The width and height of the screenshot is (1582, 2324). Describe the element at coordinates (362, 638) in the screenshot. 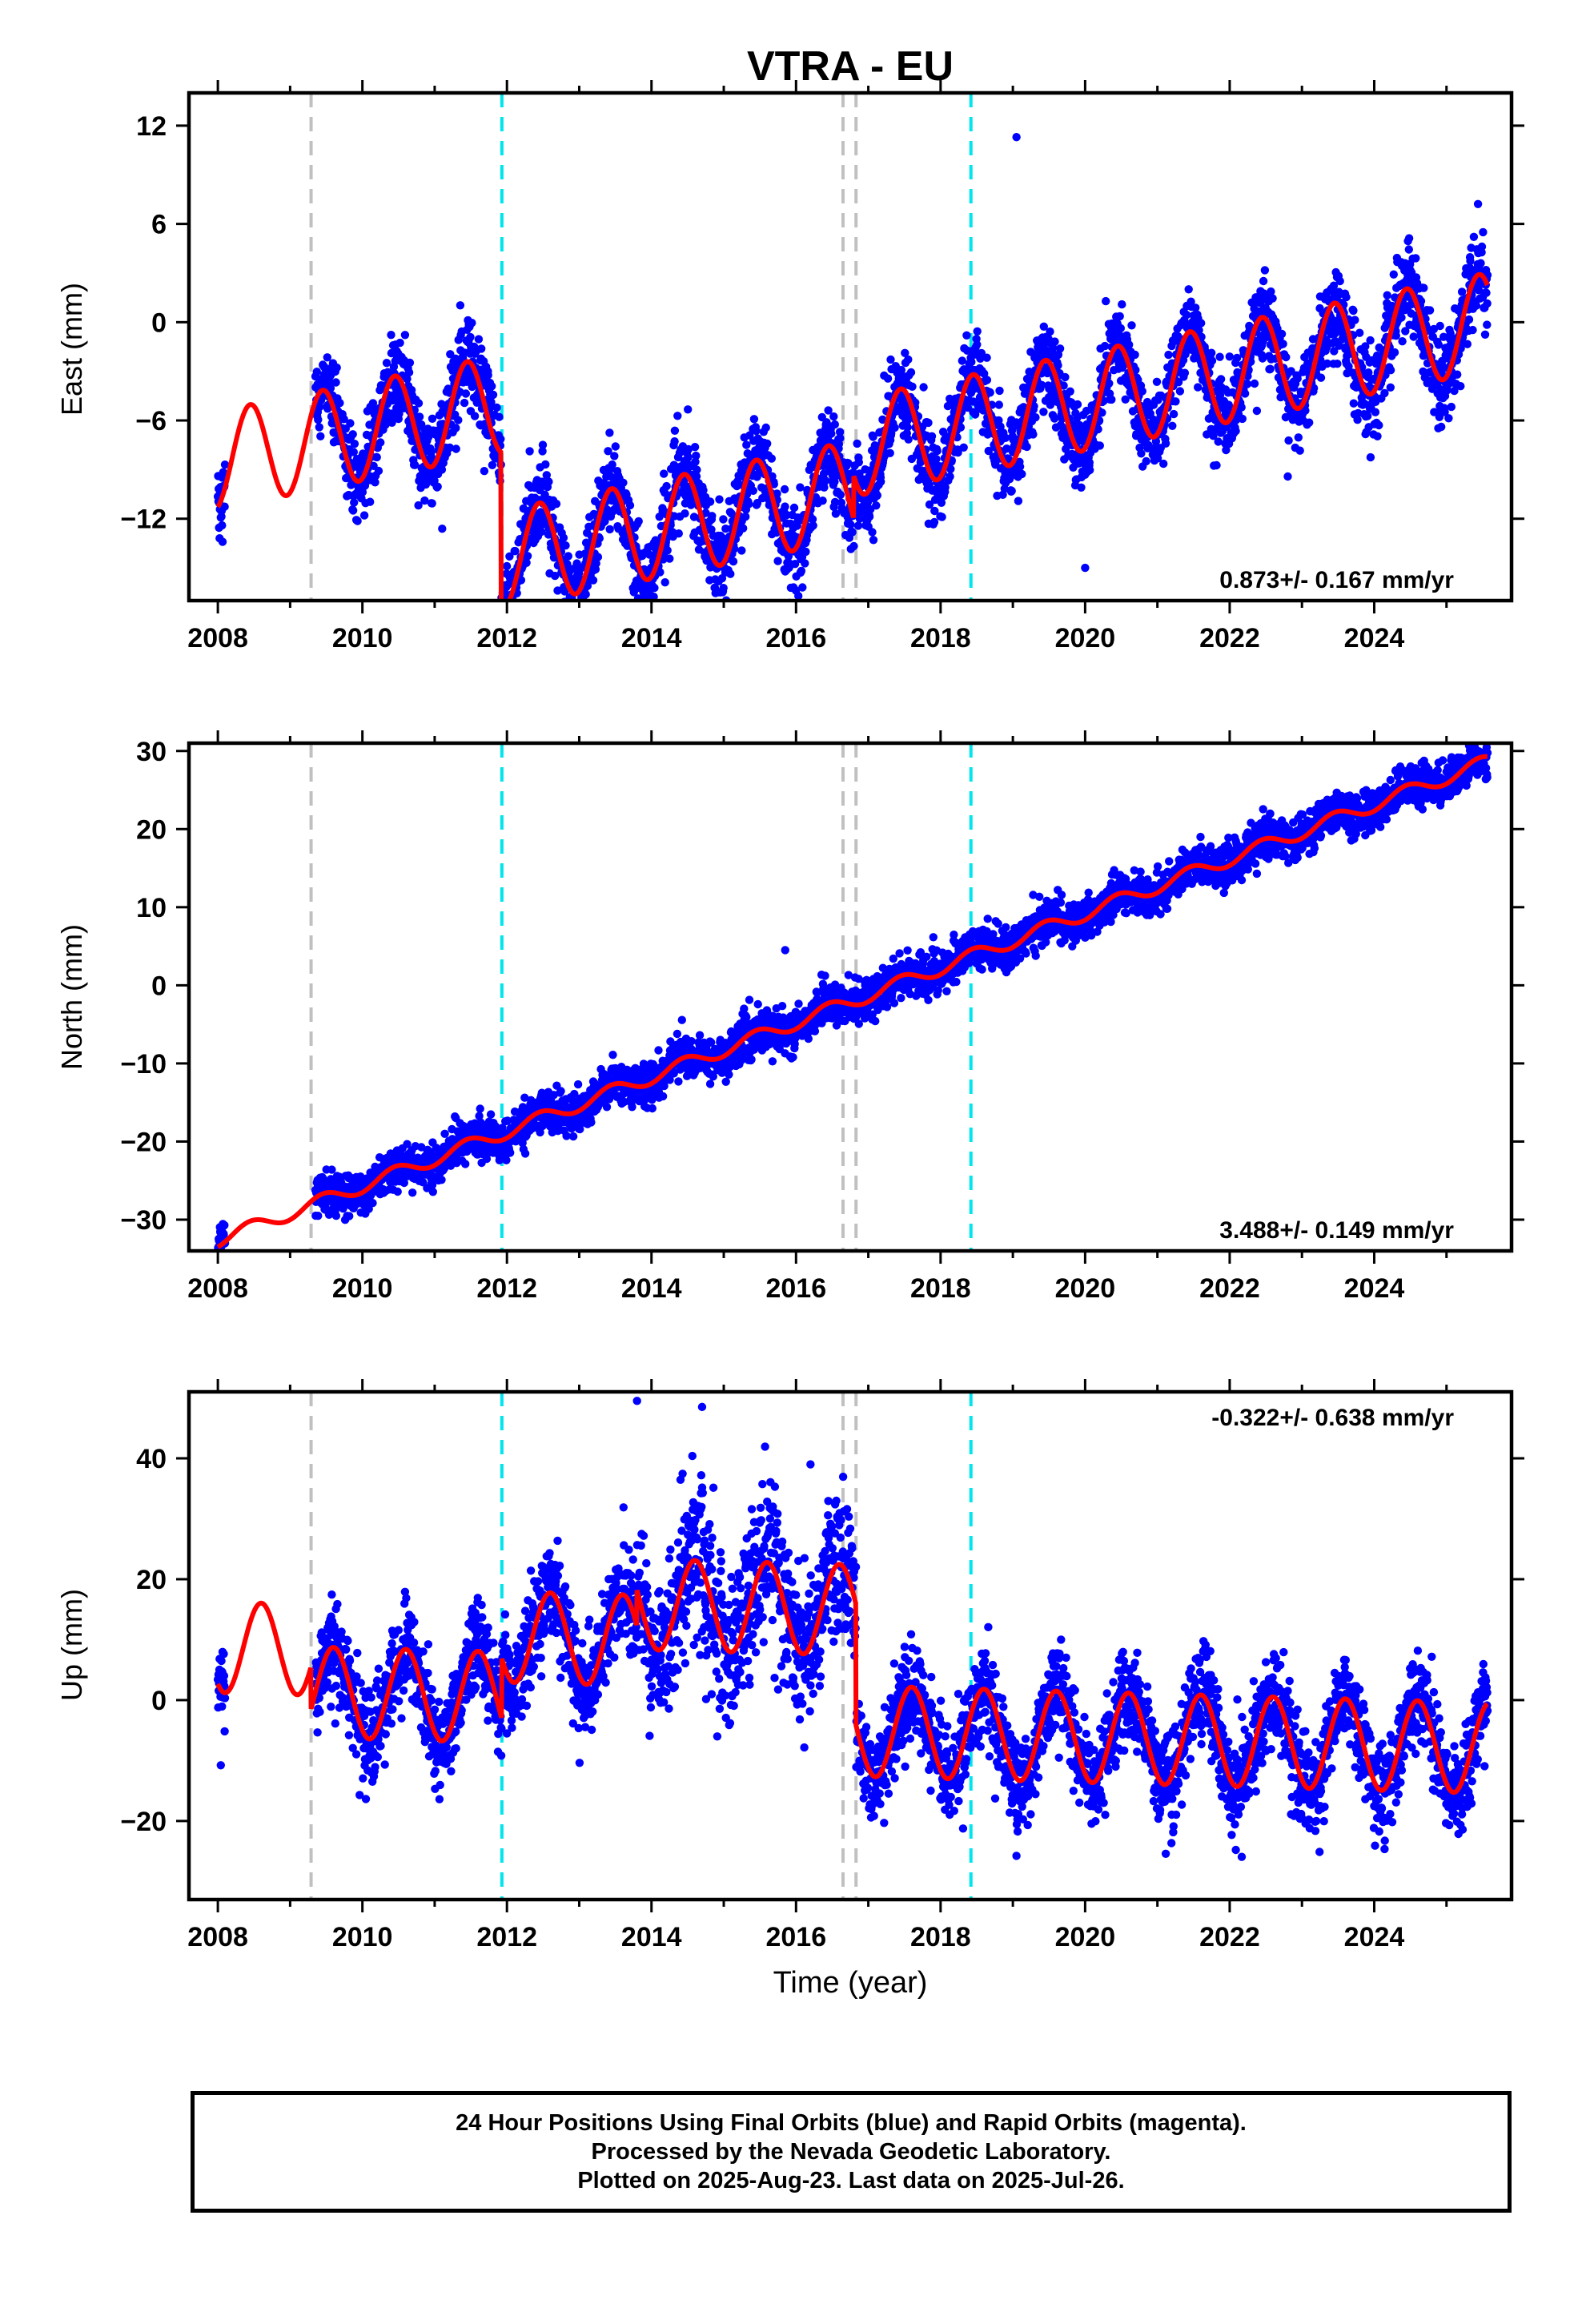

I see `x-tick-label: 2010` at that location.